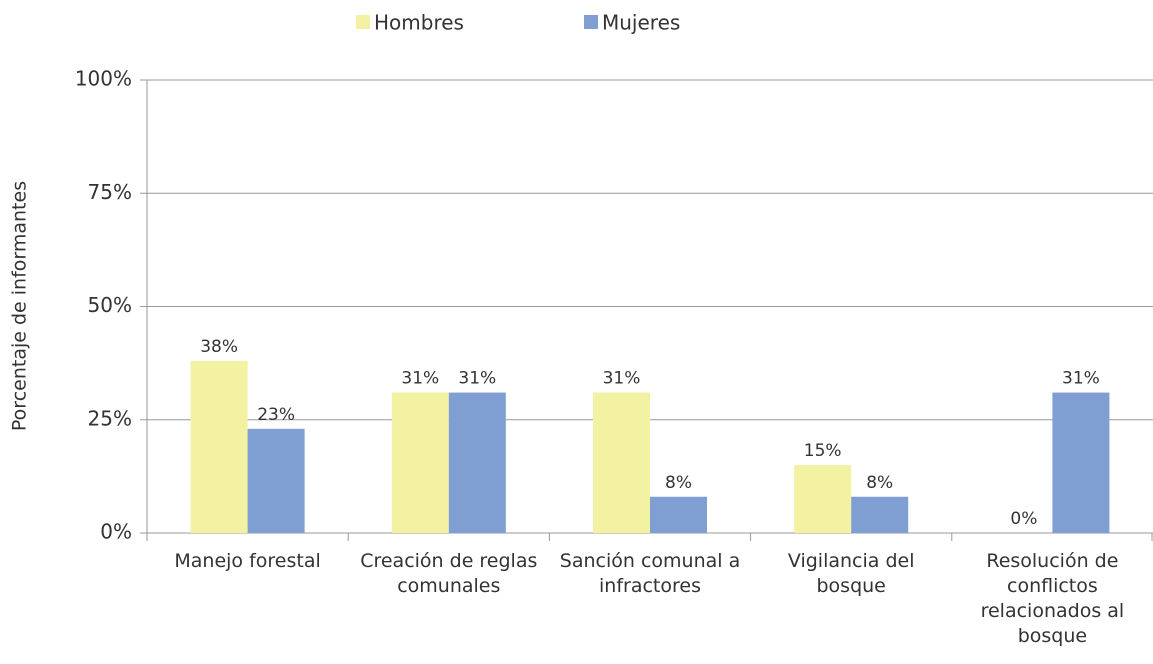 The image size is (1153, 664). I want to click on x-tick-label: Creación de reglas comunales, so click(449, 573).